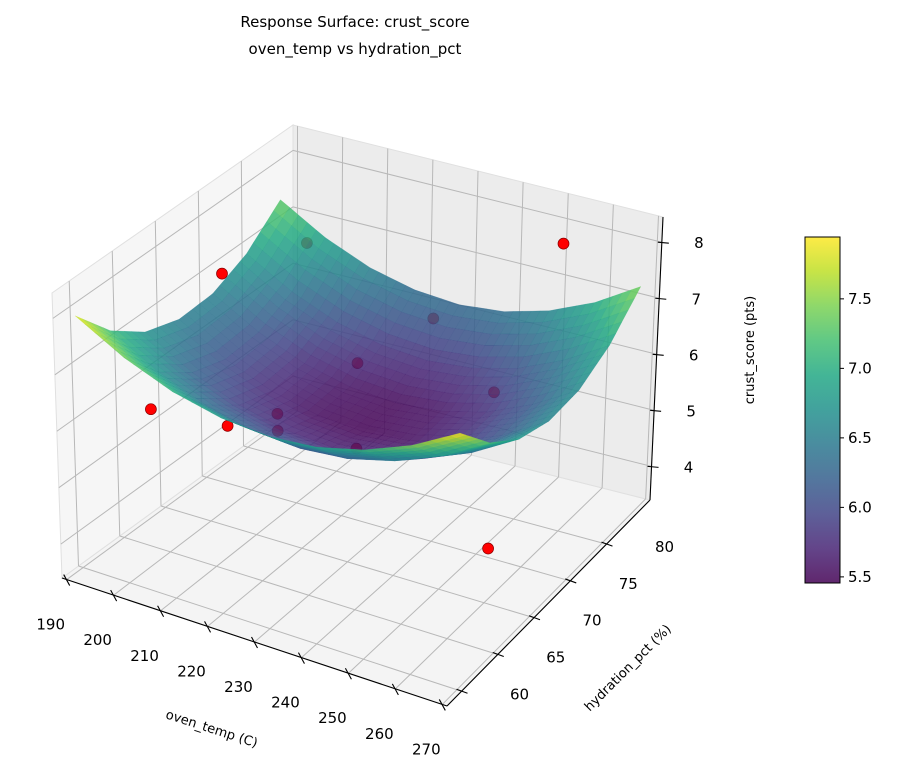 This screenshot has width=902, height=775. Describe the element at coordinates (555, 658) in the screenshot. I see `y-tick-label: 65` at that location.